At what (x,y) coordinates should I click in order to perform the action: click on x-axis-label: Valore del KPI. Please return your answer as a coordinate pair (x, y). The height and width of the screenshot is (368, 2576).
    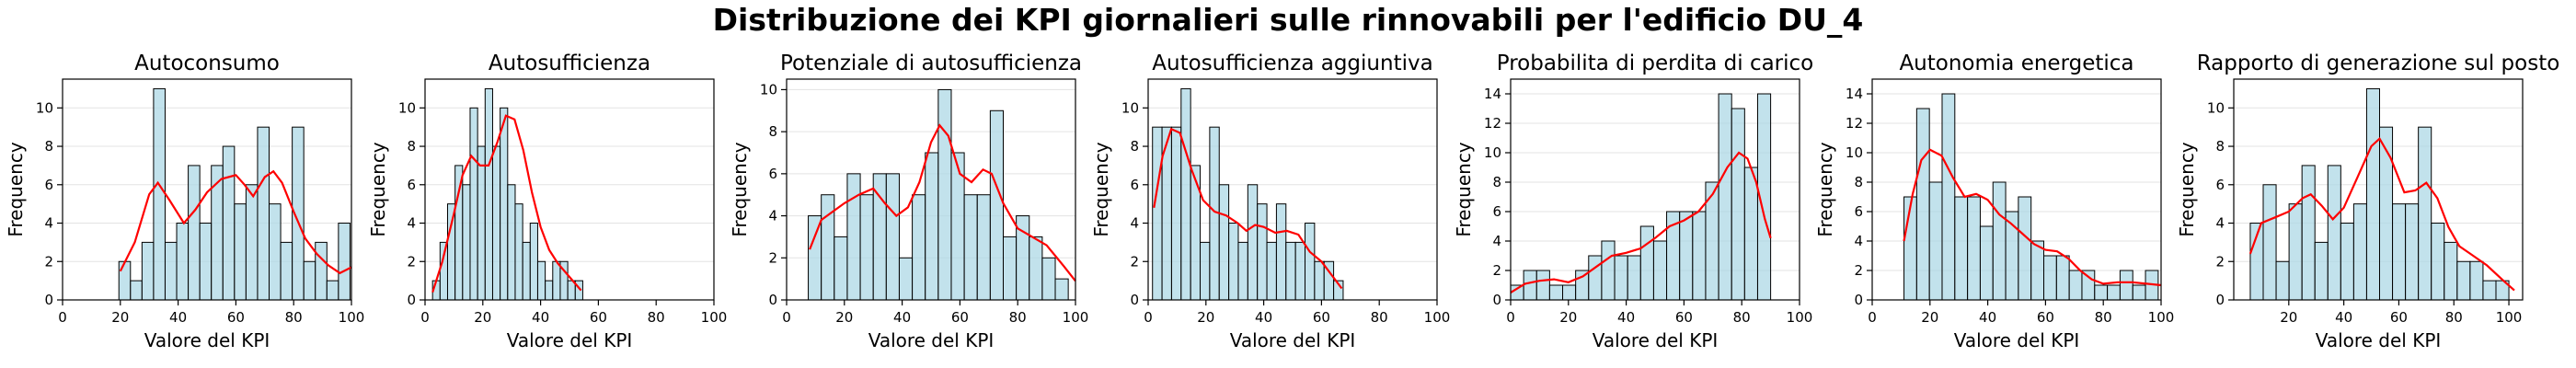
    Looking at the image, I should click on (2017, 340).